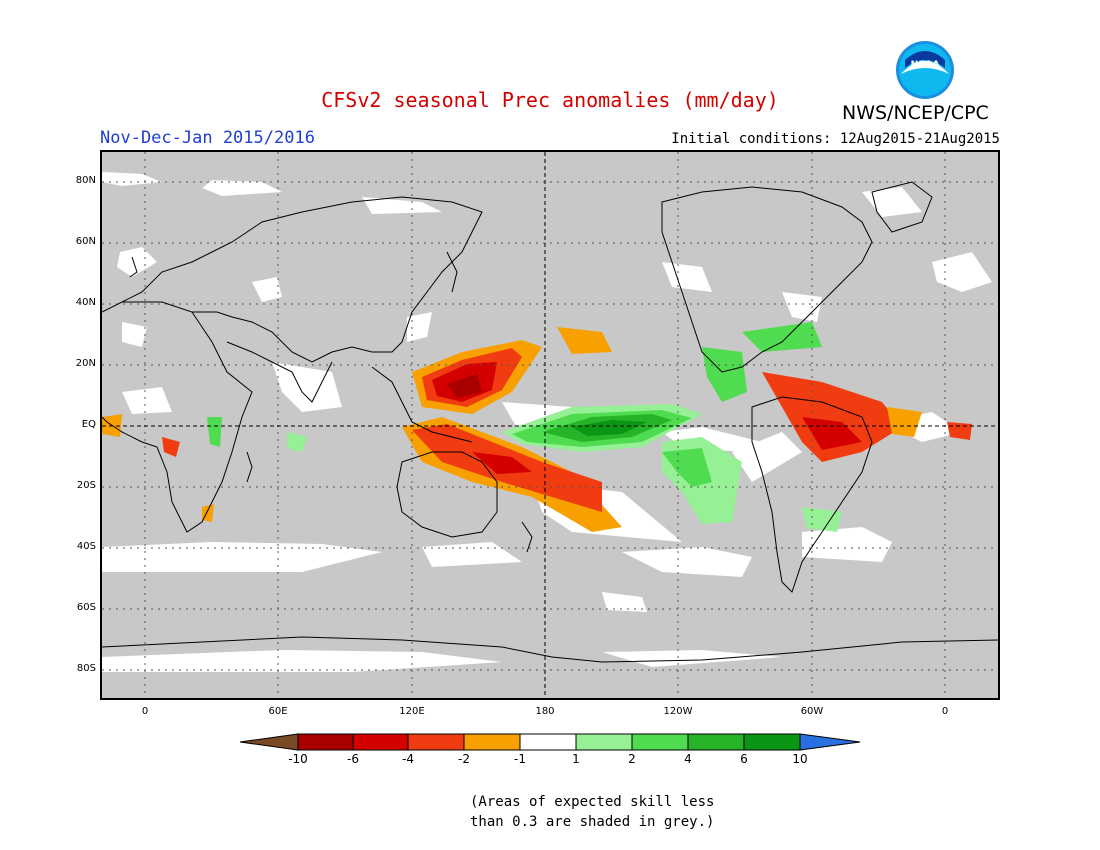 This screenshot has height=850, width=1100. I want to click on colorbar-label: 1, so click(576, 759).